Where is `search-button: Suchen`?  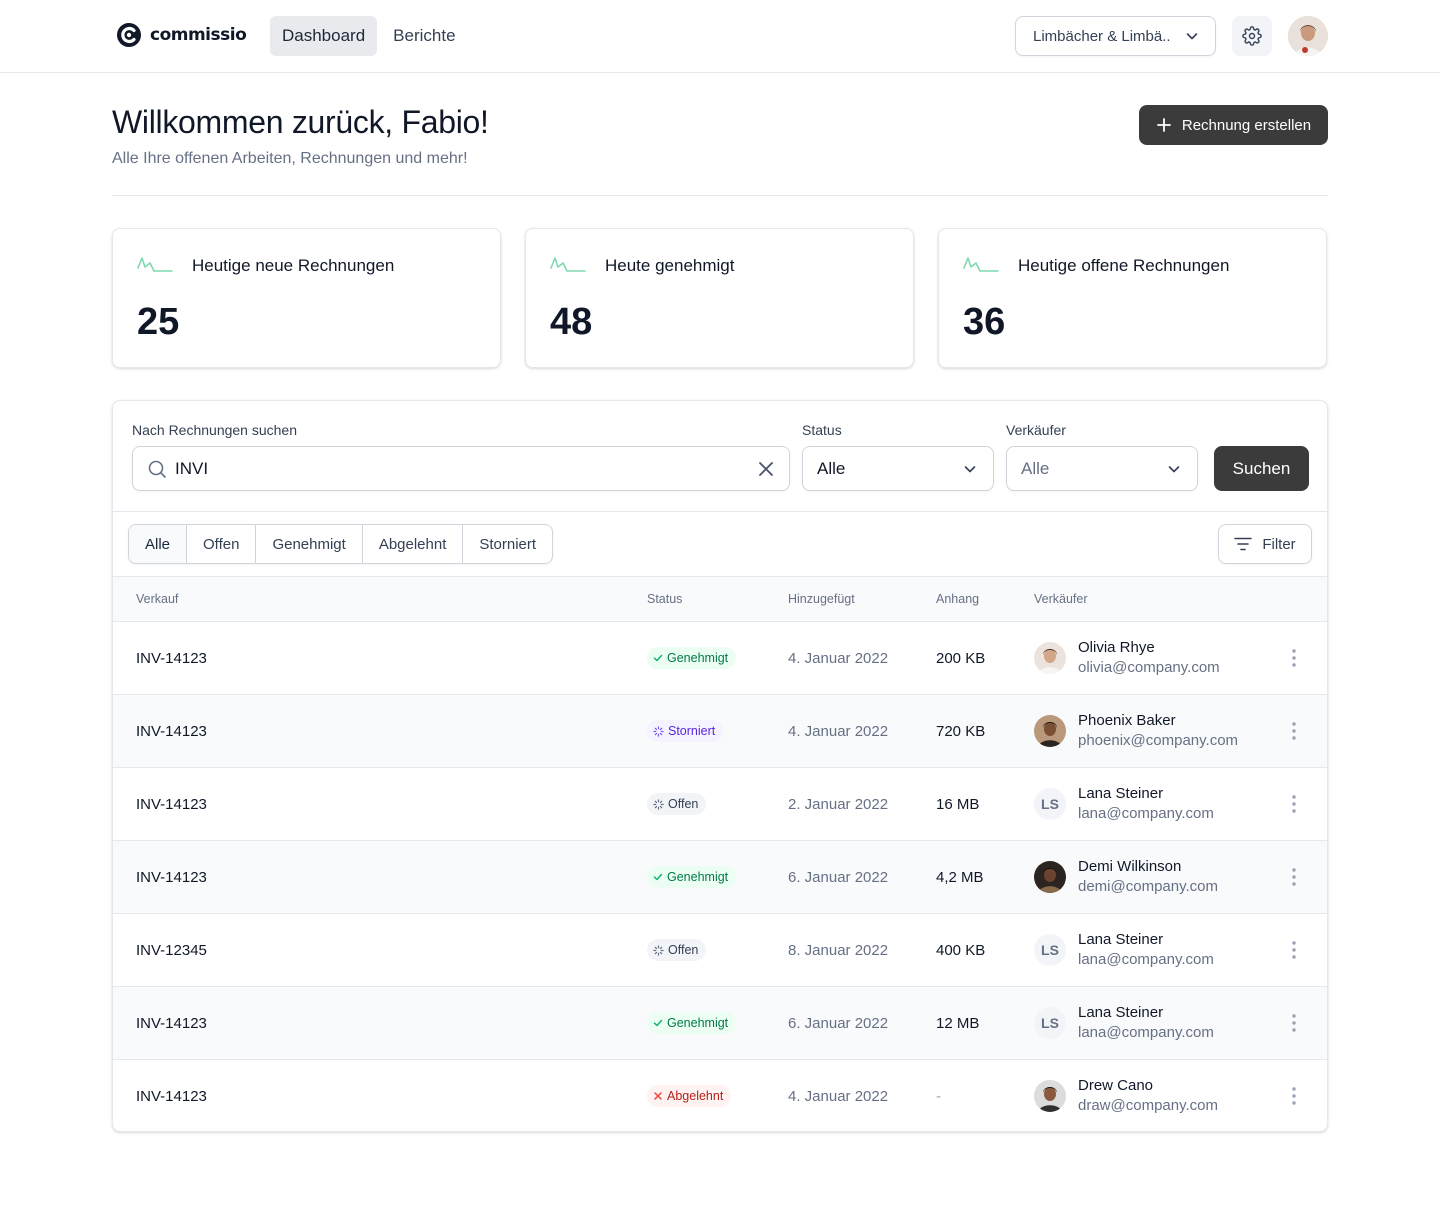 search-button: Suchen is located at coordinates (1261, 468).